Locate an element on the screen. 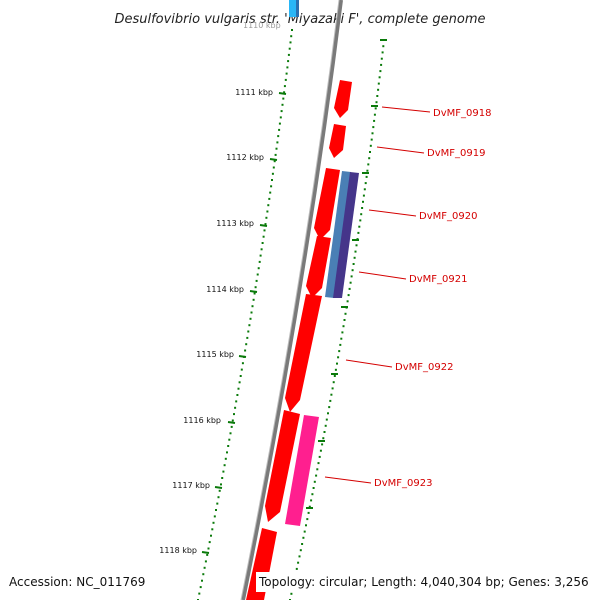  footer-accession-bg is located at coordinates (76, 582).